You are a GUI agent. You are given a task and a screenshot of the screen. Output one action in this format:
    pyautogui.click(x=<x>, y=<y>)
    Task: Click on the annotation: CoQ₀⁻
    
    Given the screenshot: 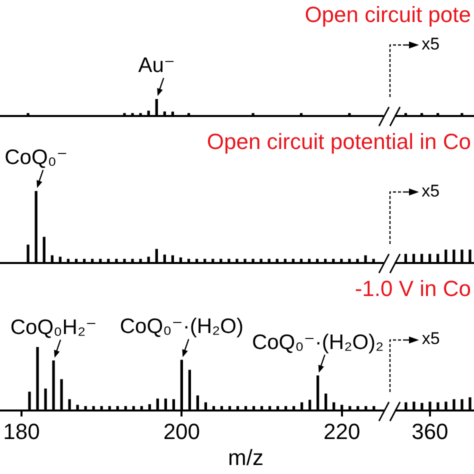 What is the action you would take?
    pyautogui.click(x=36, y=157)
    